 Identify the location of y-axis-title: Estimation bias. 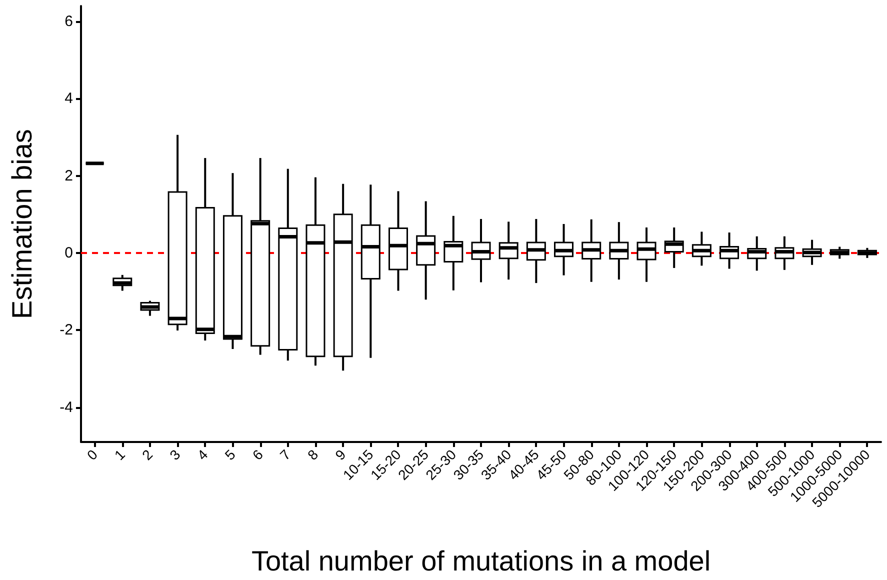
(22, 224).